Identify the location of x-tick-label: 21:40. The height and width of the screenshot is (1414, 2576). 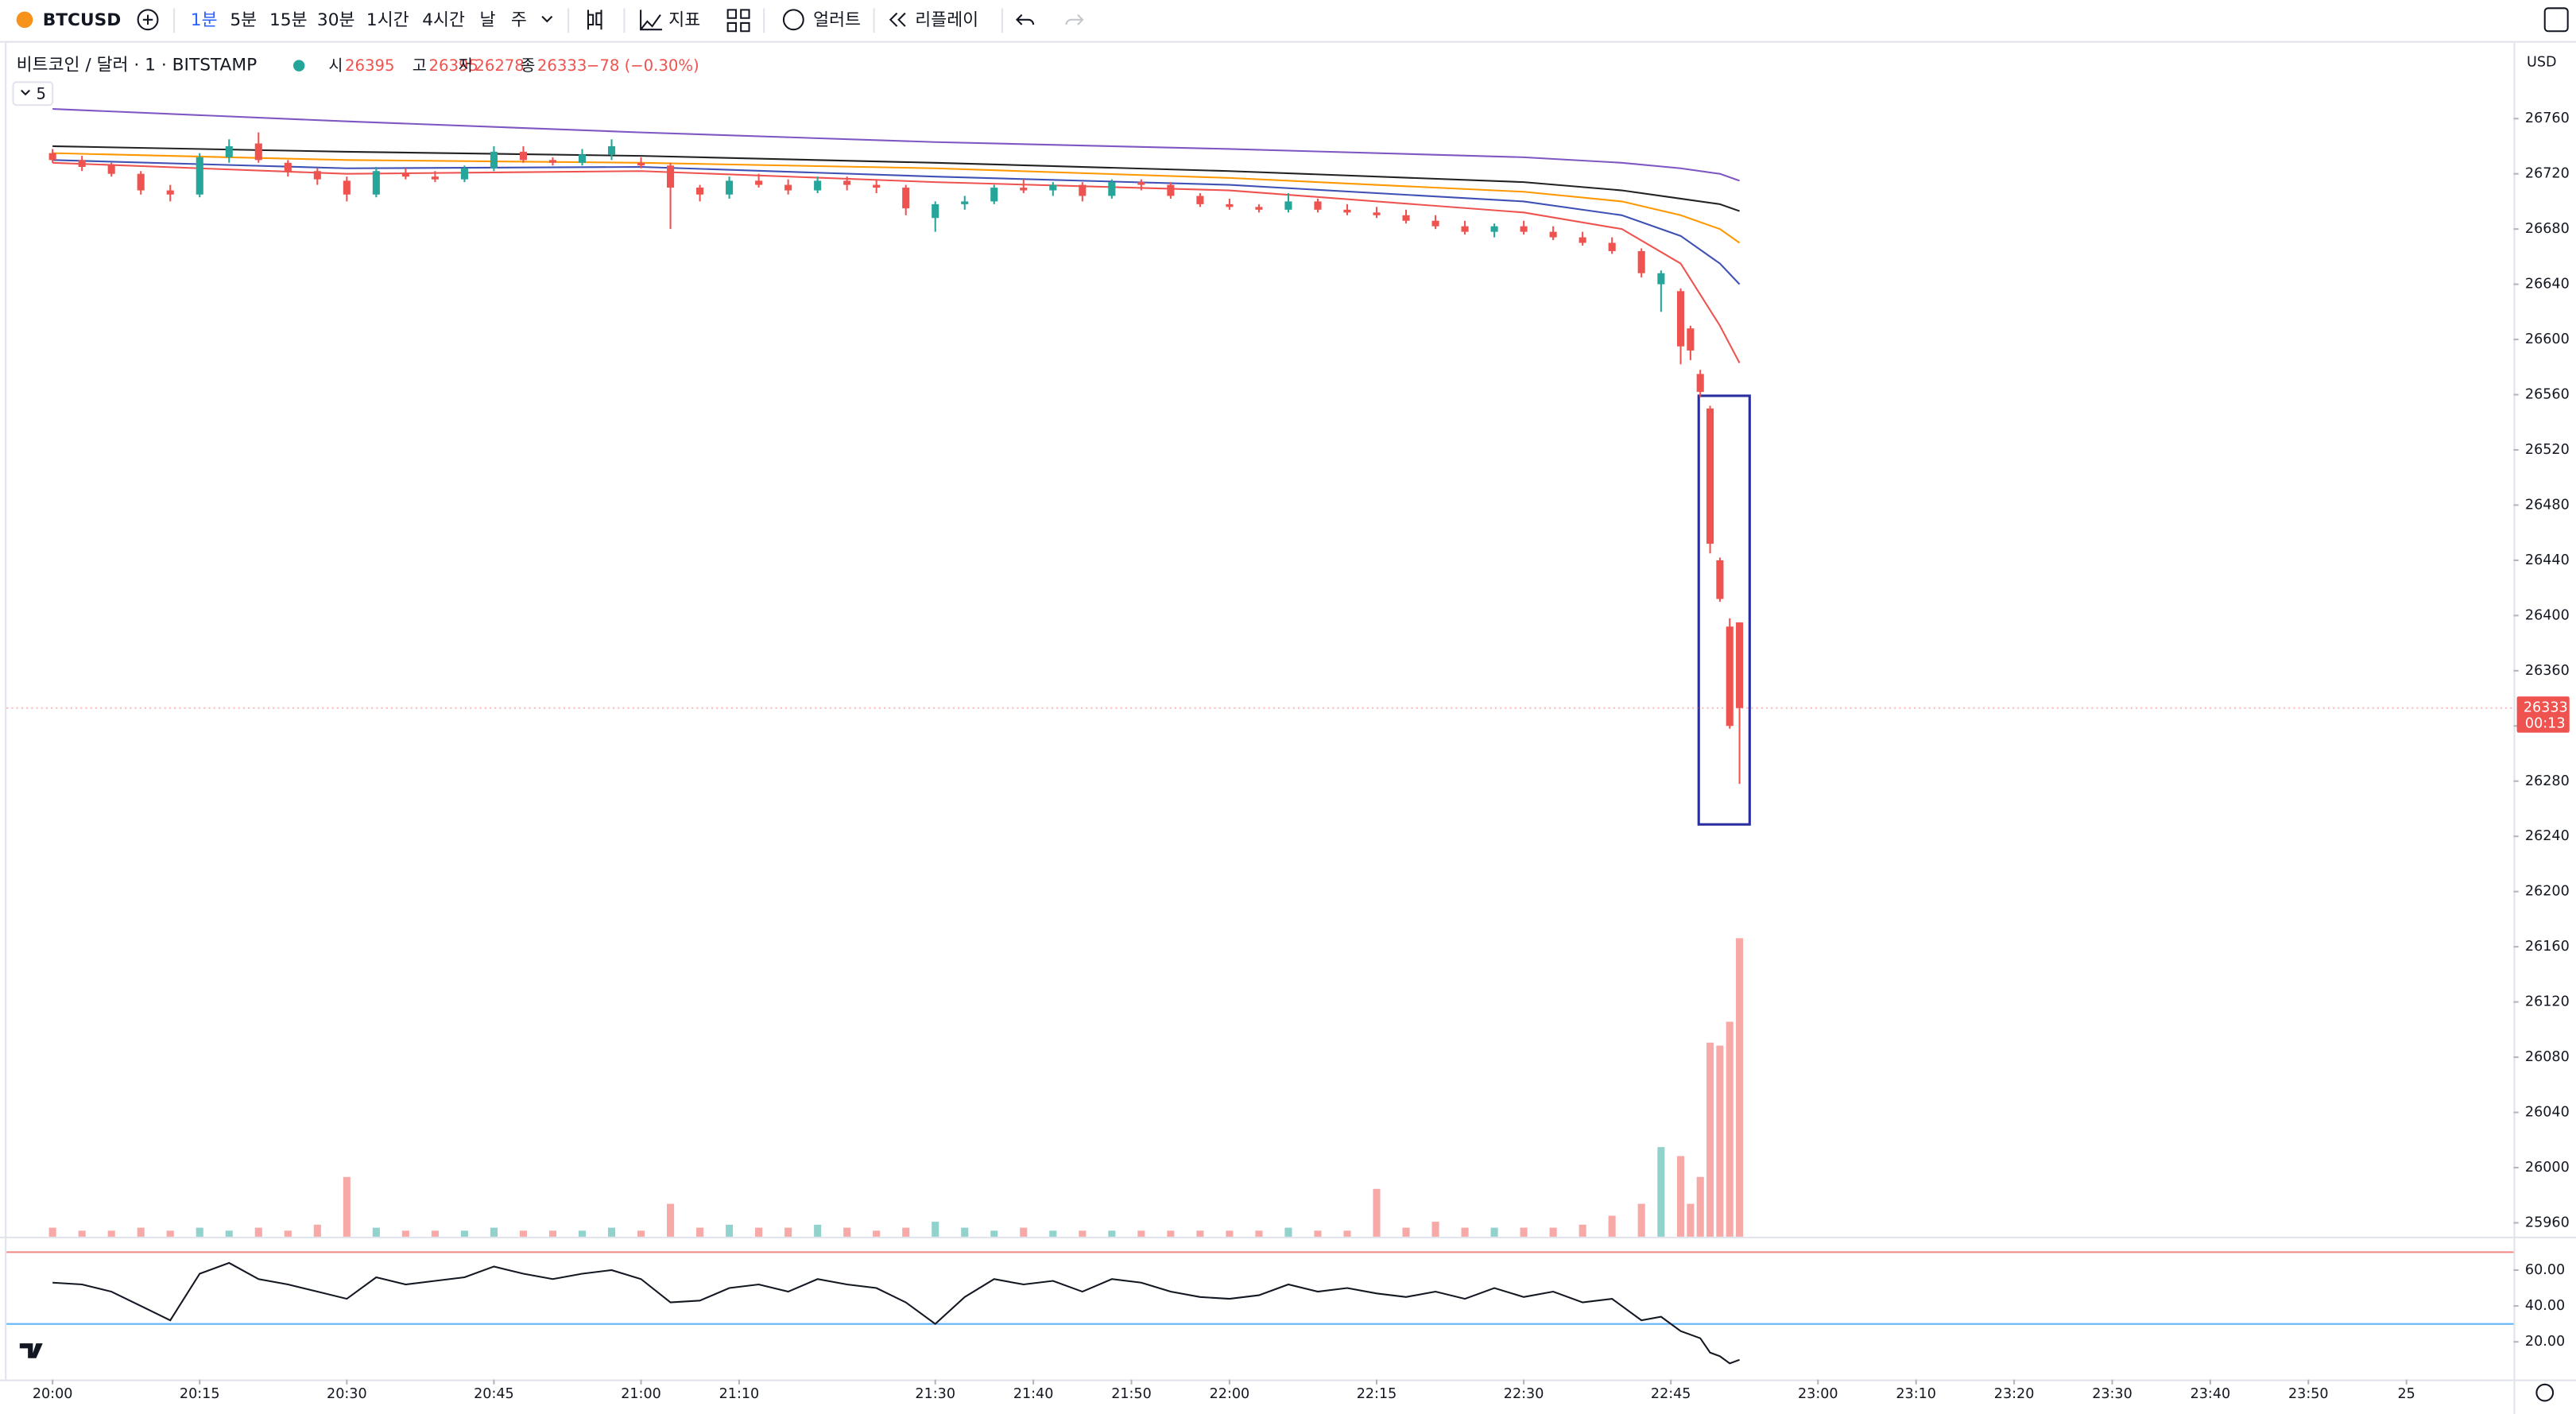
(1033, 1394).